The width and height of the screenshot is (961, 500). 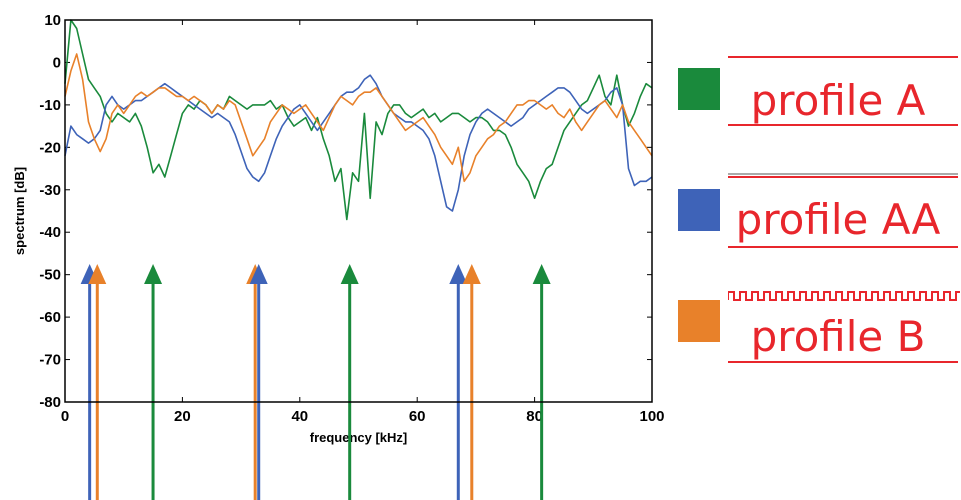 I want to click on y-tick-label: -80, so click(x=50, y=402).